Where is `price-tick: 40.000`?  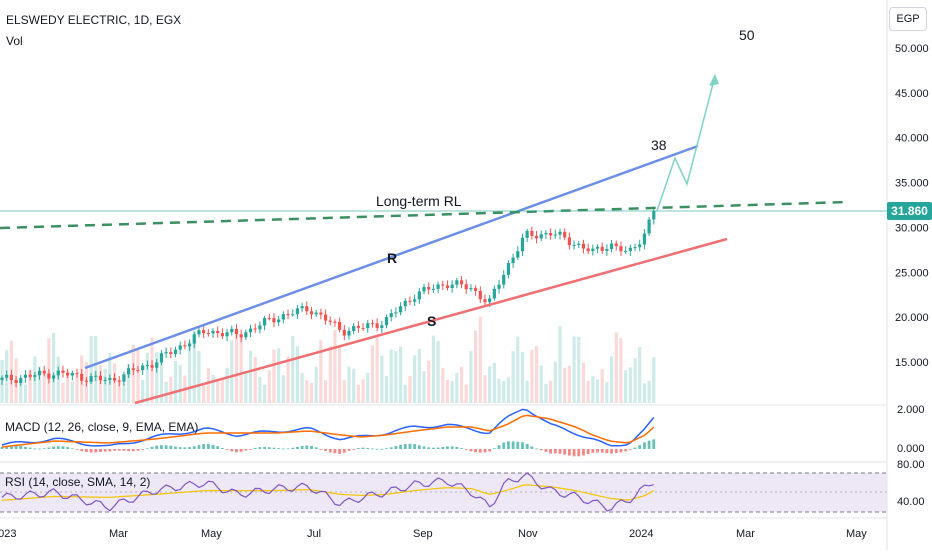 price-tick: 40.000 is located at coordinates (912, 139).